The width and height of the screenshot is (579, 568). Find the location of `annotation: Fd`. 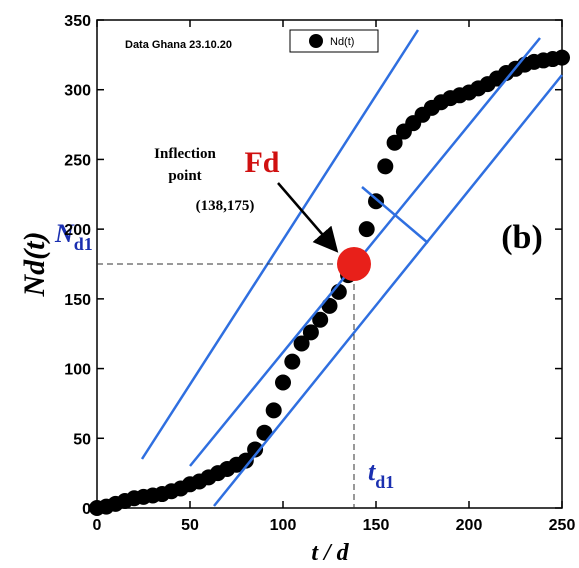

annotation: Fd is located at coordinates (261, 162).